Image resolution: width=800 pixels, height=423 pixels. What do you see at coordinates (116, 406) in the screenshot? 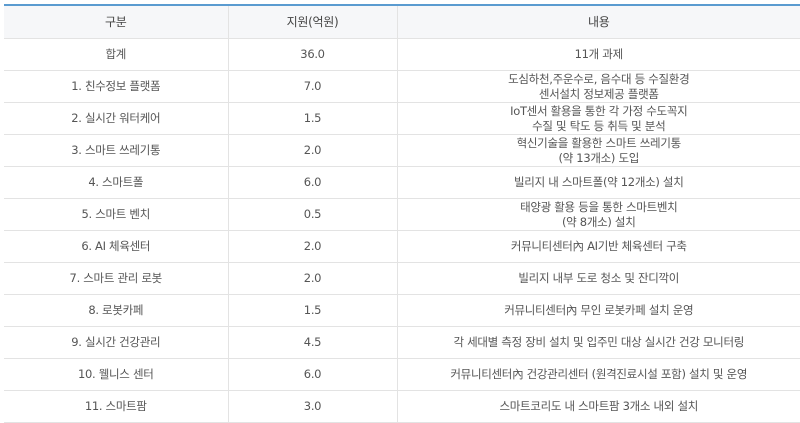
I see `category-cell: 11. 스마트팜` at bounding box center [116, 406].